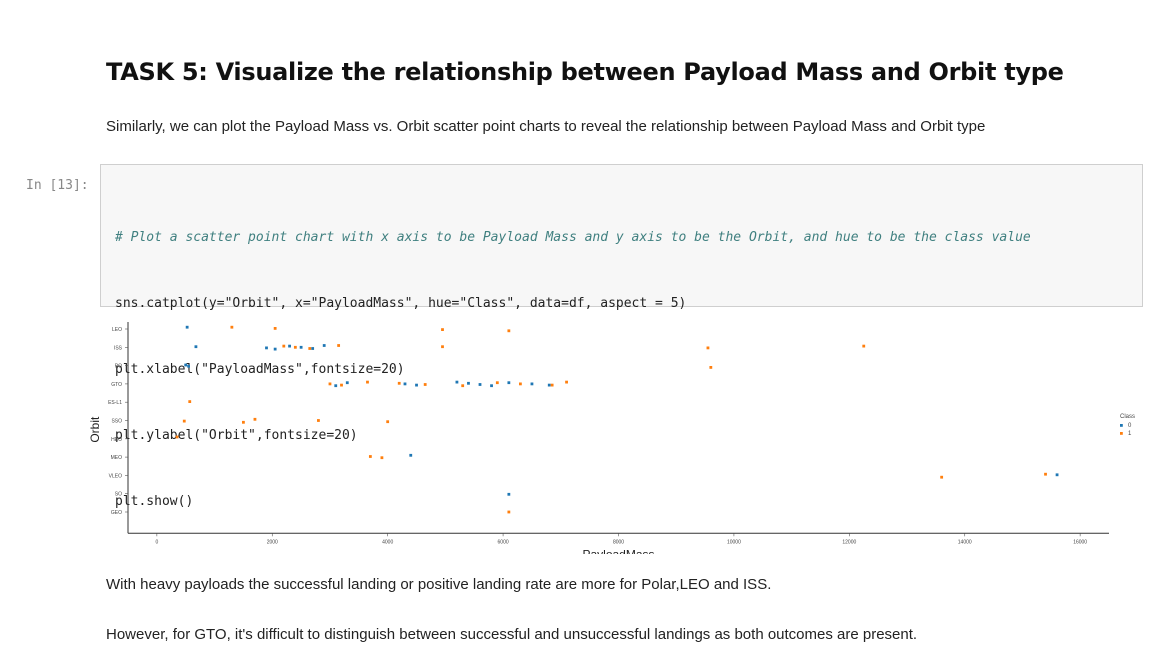 Image resolution: width=1152 pixels, height=648 pixels. Describe the element at coordinates (503, 542) in the screenshot. I see `x-tick-label: 6000` at that location.